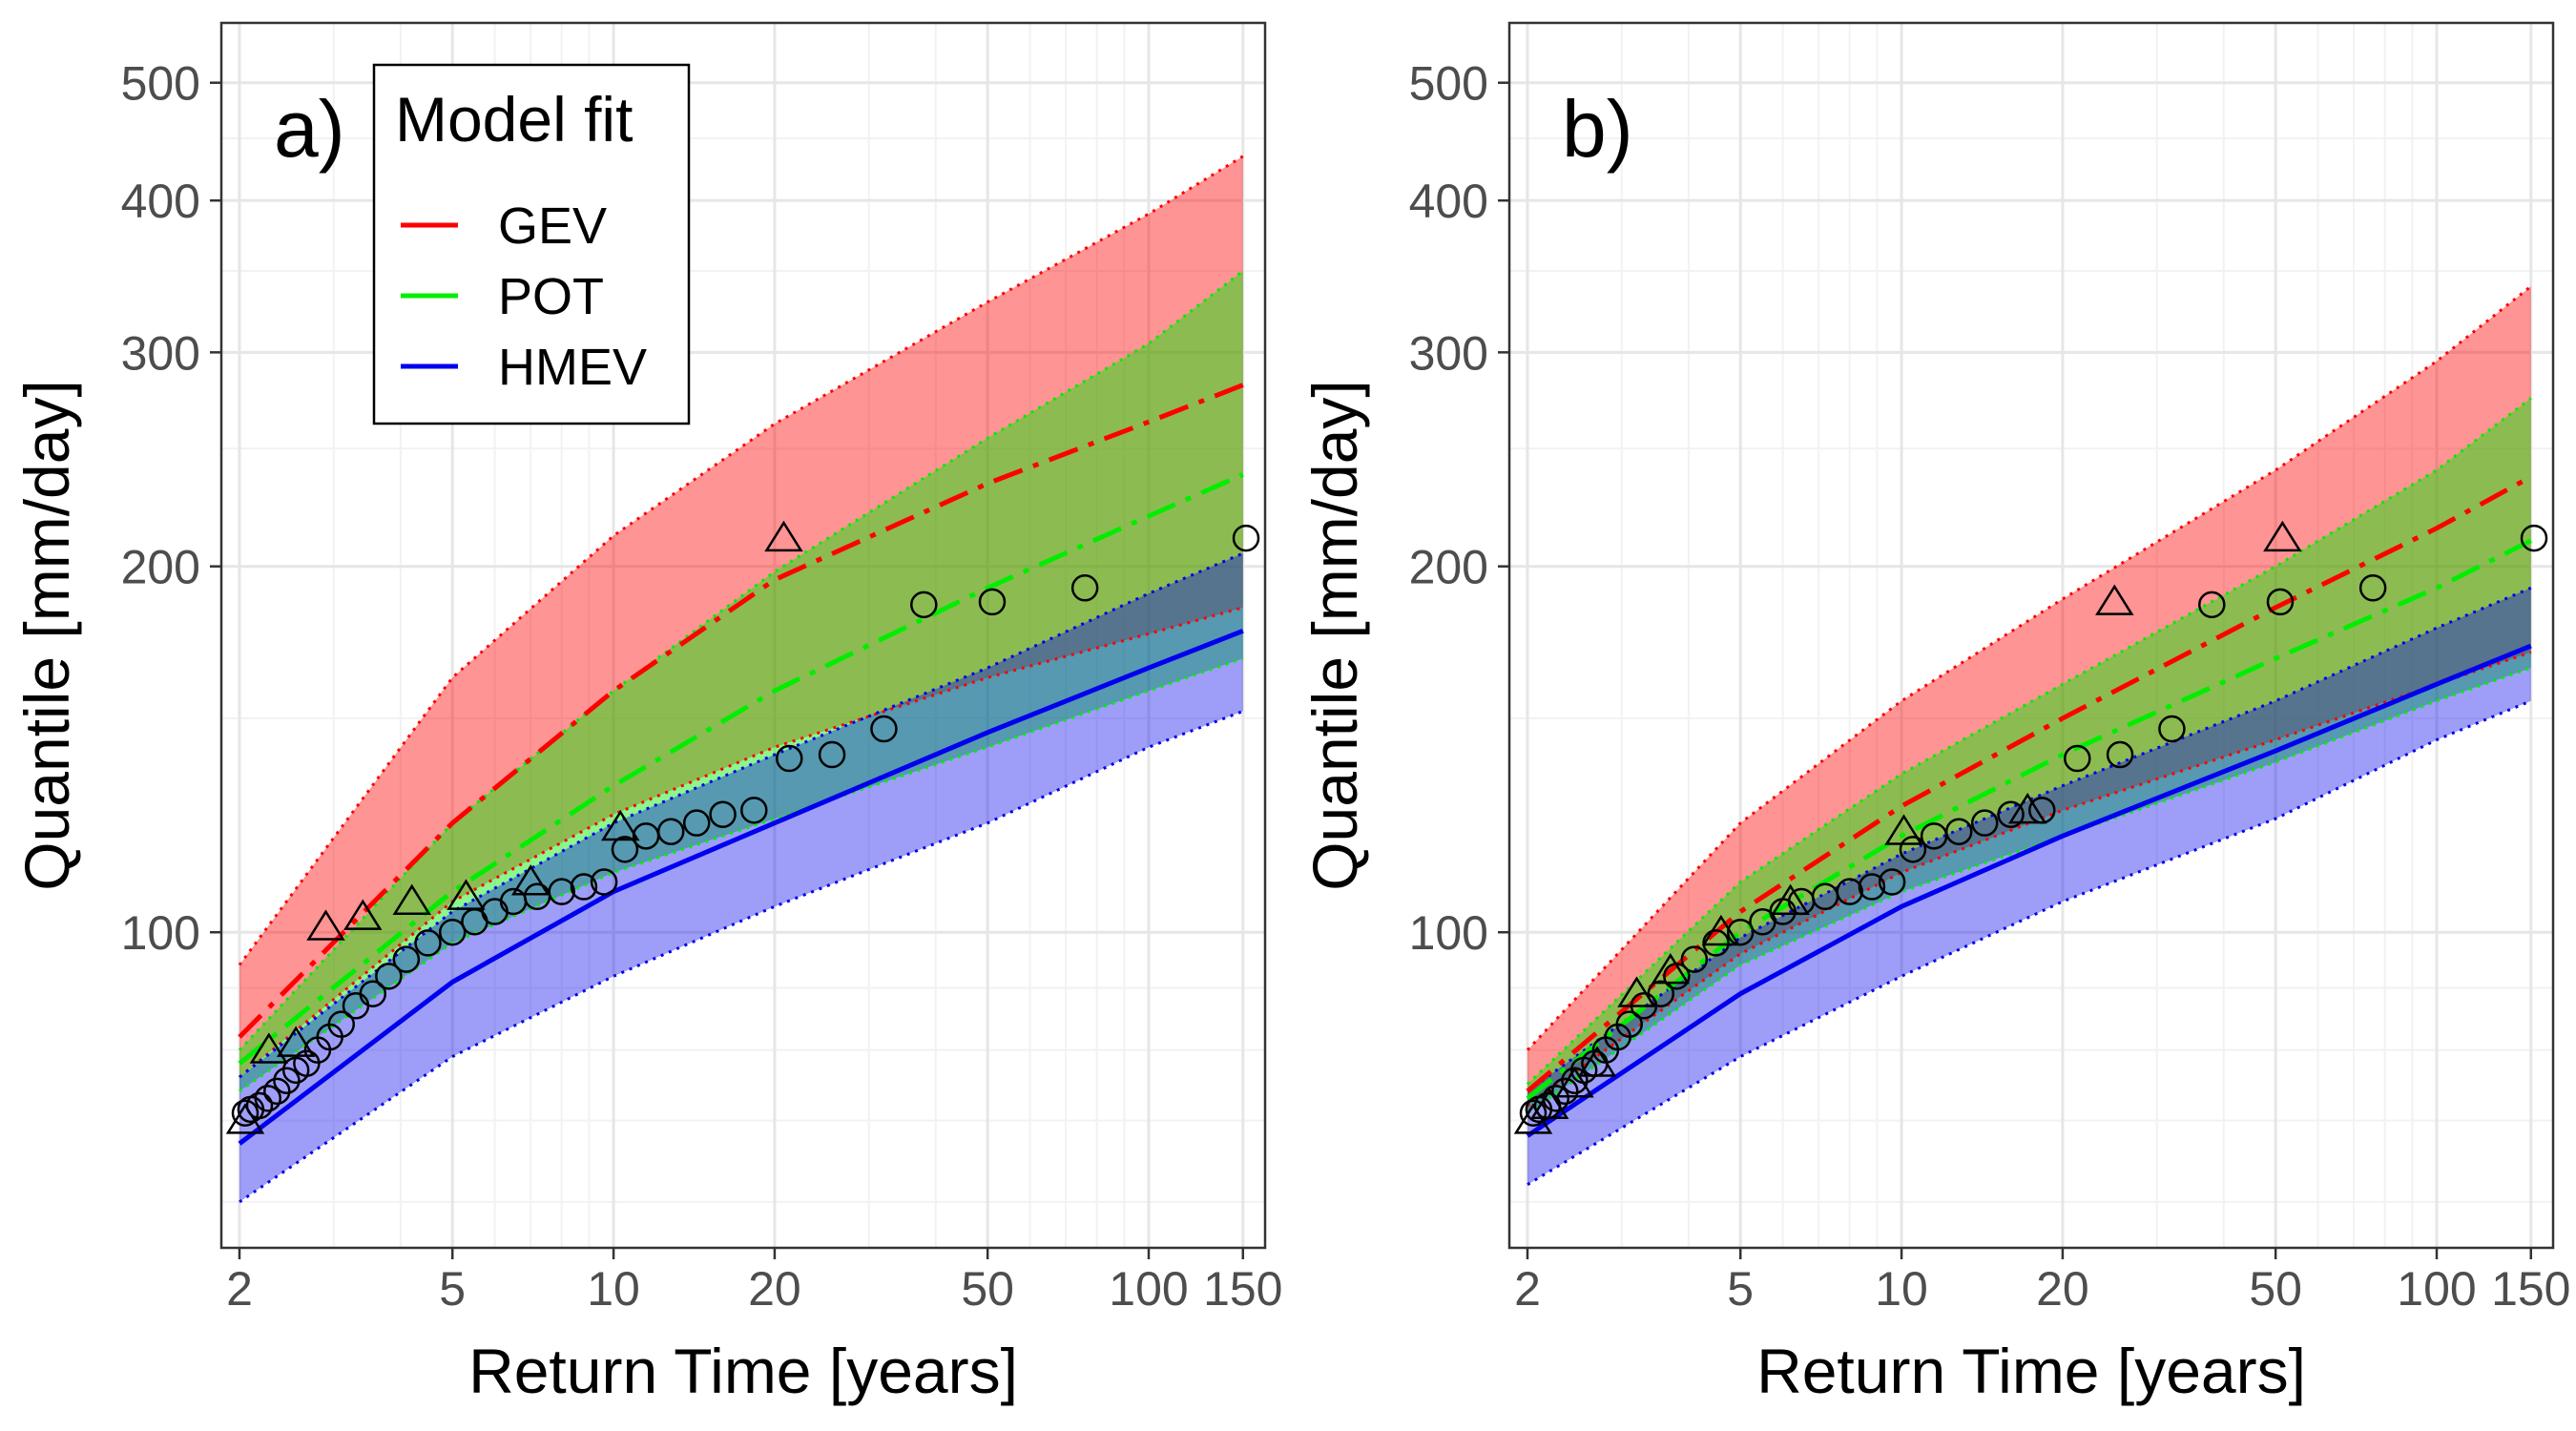 The height and width of the screenshot is (1431, 2576). What do you see at coordinates (1597, 129) in the screenshot?
I see `panel-label: b)` at bounding box center [1597, 129].